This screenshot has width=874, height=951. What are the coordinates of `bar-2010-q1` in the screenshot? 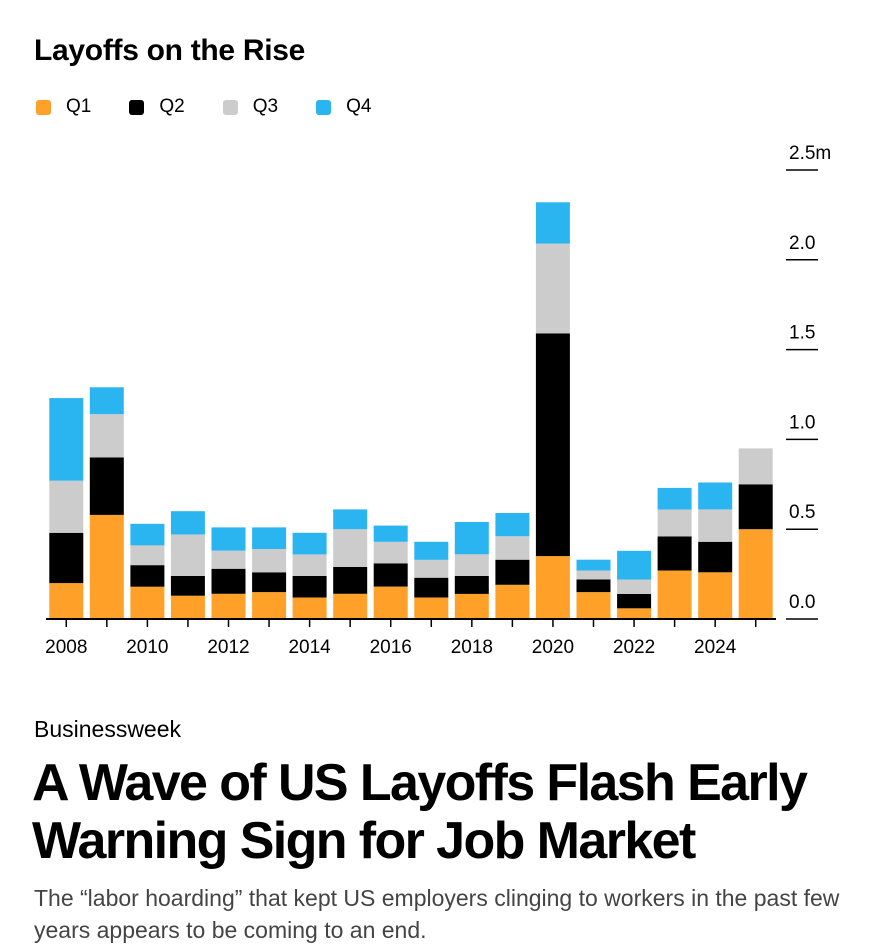 It's located at (147, 602).